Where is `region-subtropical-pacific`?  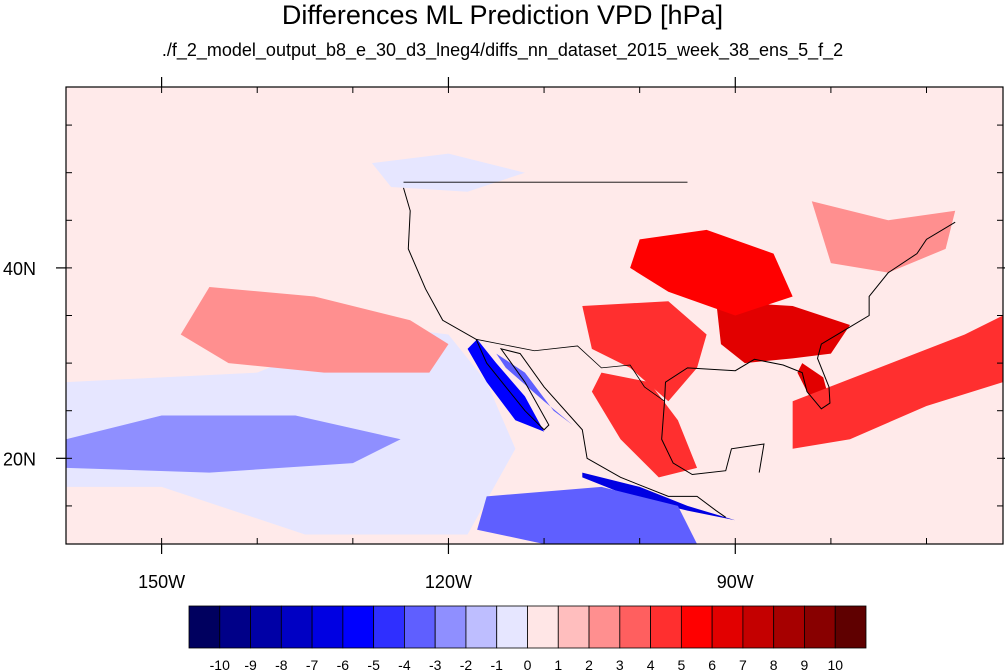
region-subtropical-pacific is located at coordinates (314, 329).